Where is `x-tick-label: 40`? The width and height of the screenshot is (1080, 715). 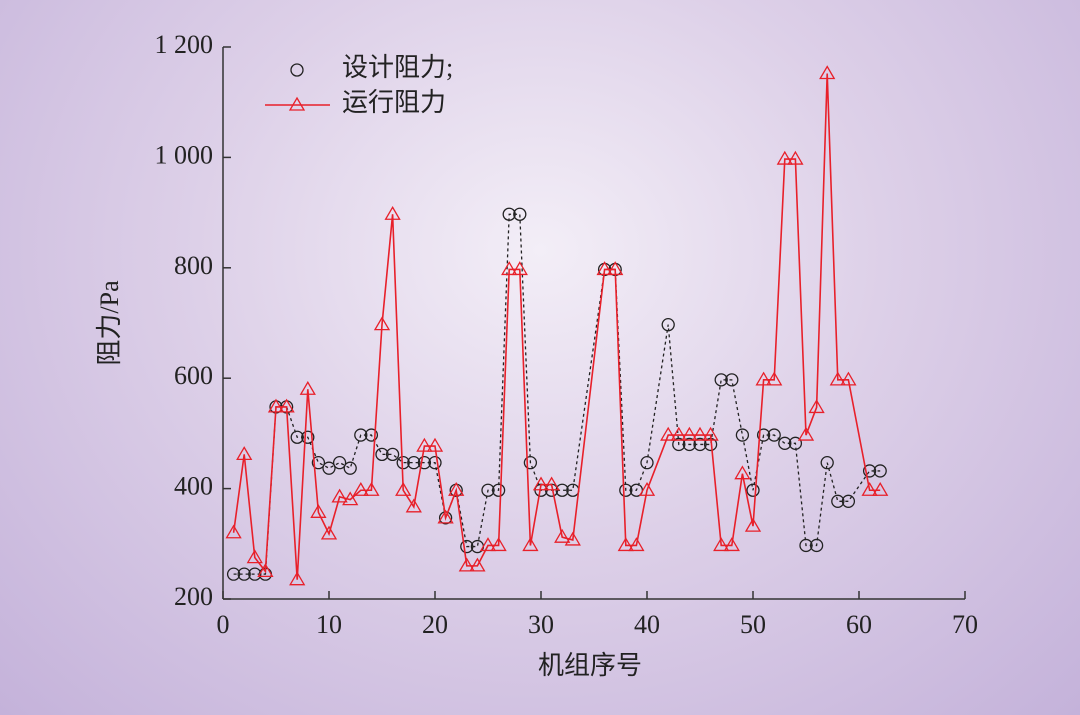
x-tick-label: 40 is located at coordinates (647, 624).